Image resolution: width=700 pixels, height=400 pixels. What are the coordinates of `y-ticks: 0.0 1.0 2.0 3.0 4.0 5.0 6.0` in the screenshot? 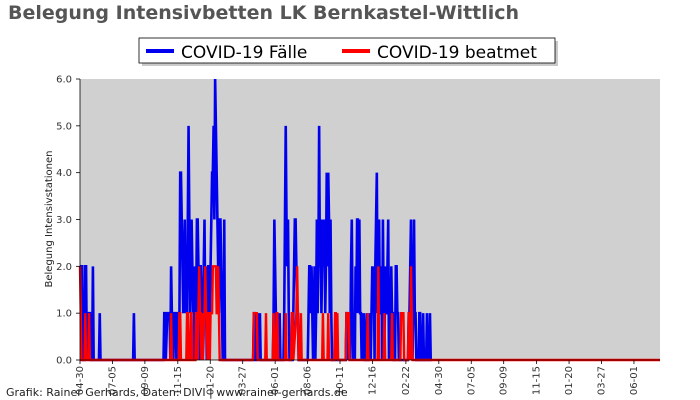 It's located at (68, 221).